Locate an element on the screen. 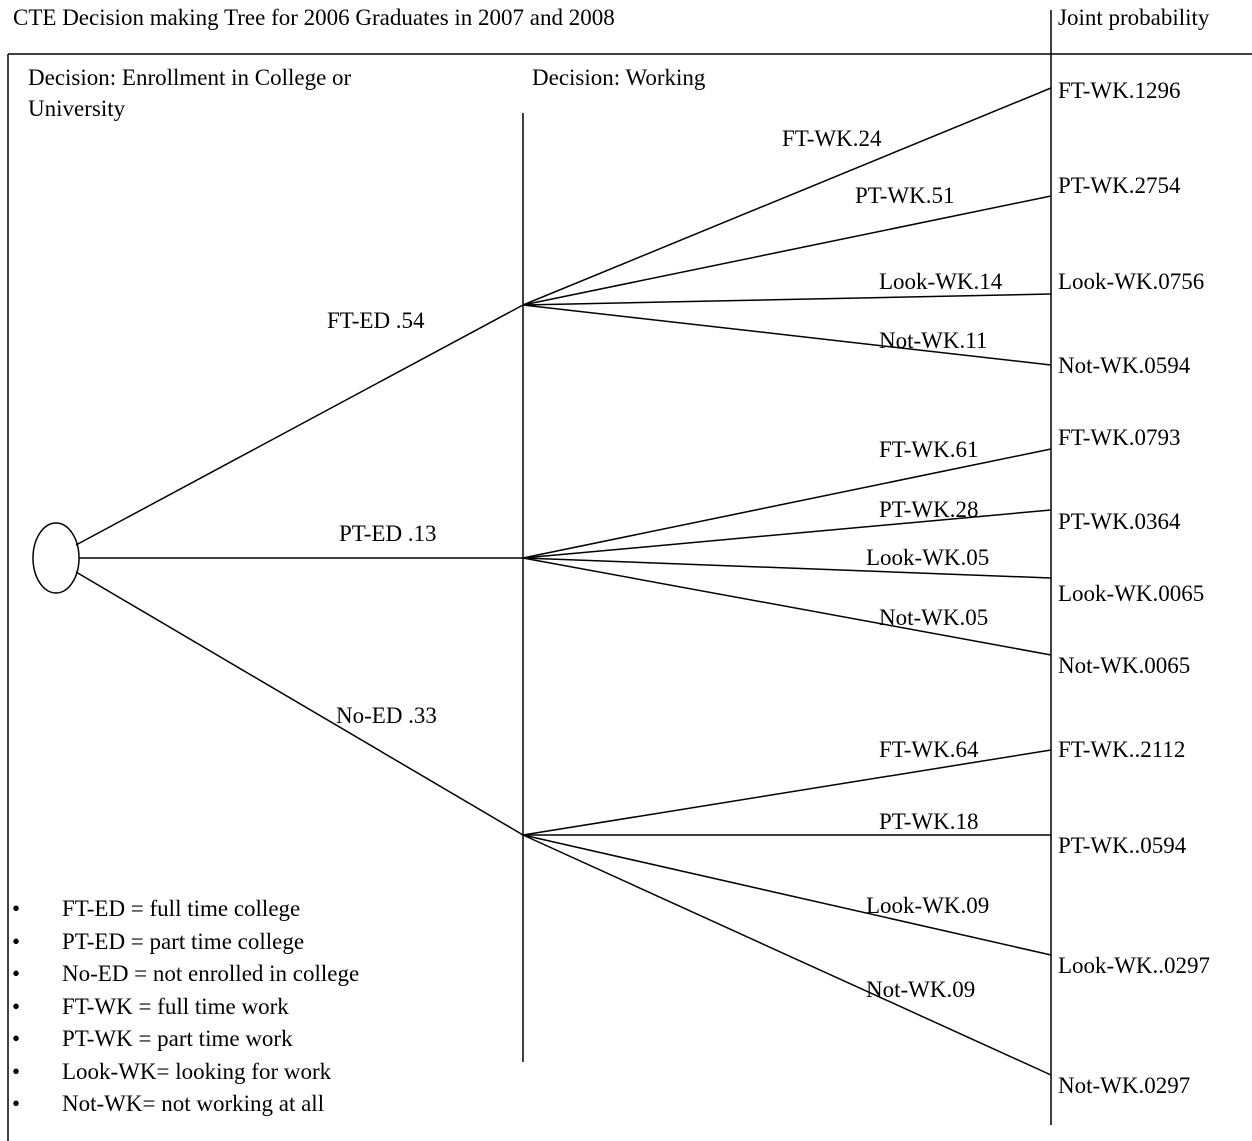  joint-pt-ed-pt-wk: PT-WK.0364 is located at coordinates (1119, 521).